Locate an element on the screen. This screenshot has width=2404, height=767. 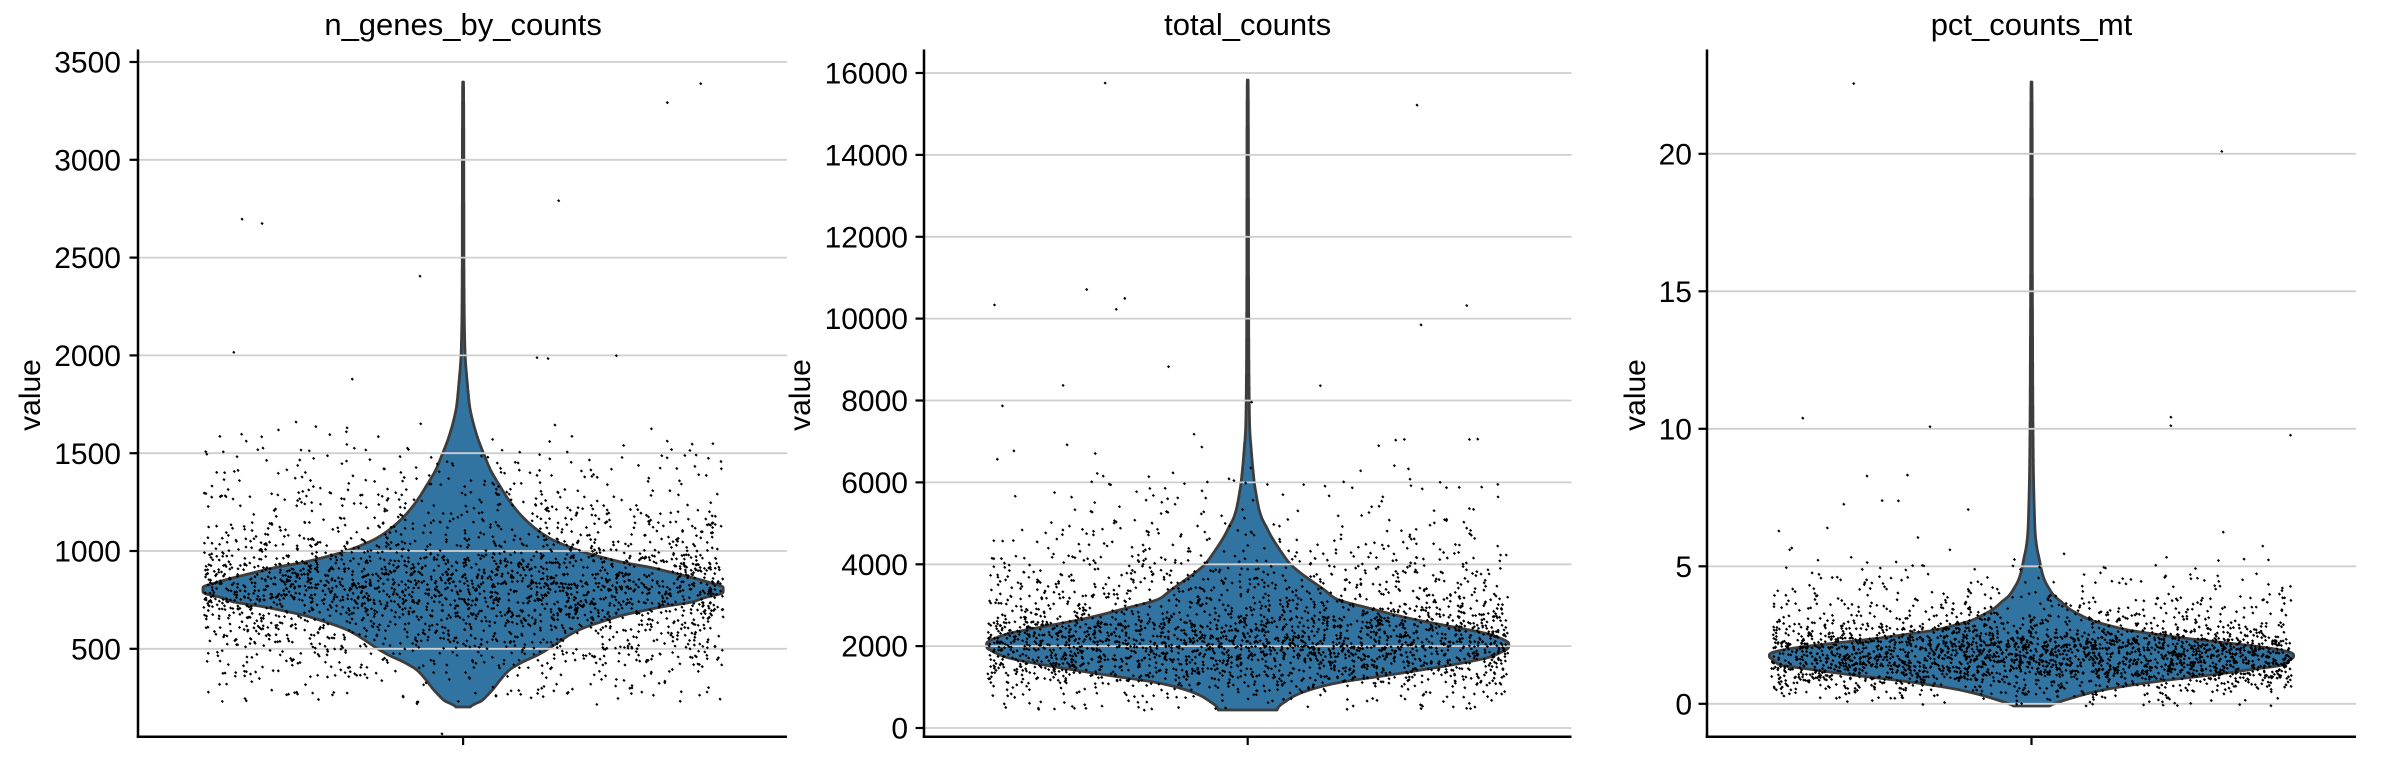
svg-text: 5 is located at coordinates (1683, 567).